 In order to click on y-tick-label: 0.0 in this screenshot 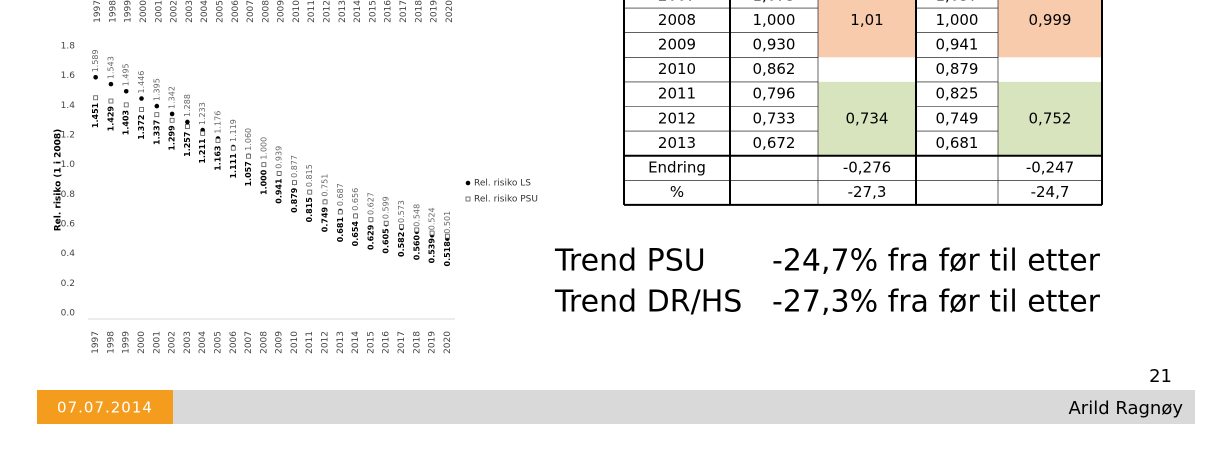, I will do `click(68, 314)`.